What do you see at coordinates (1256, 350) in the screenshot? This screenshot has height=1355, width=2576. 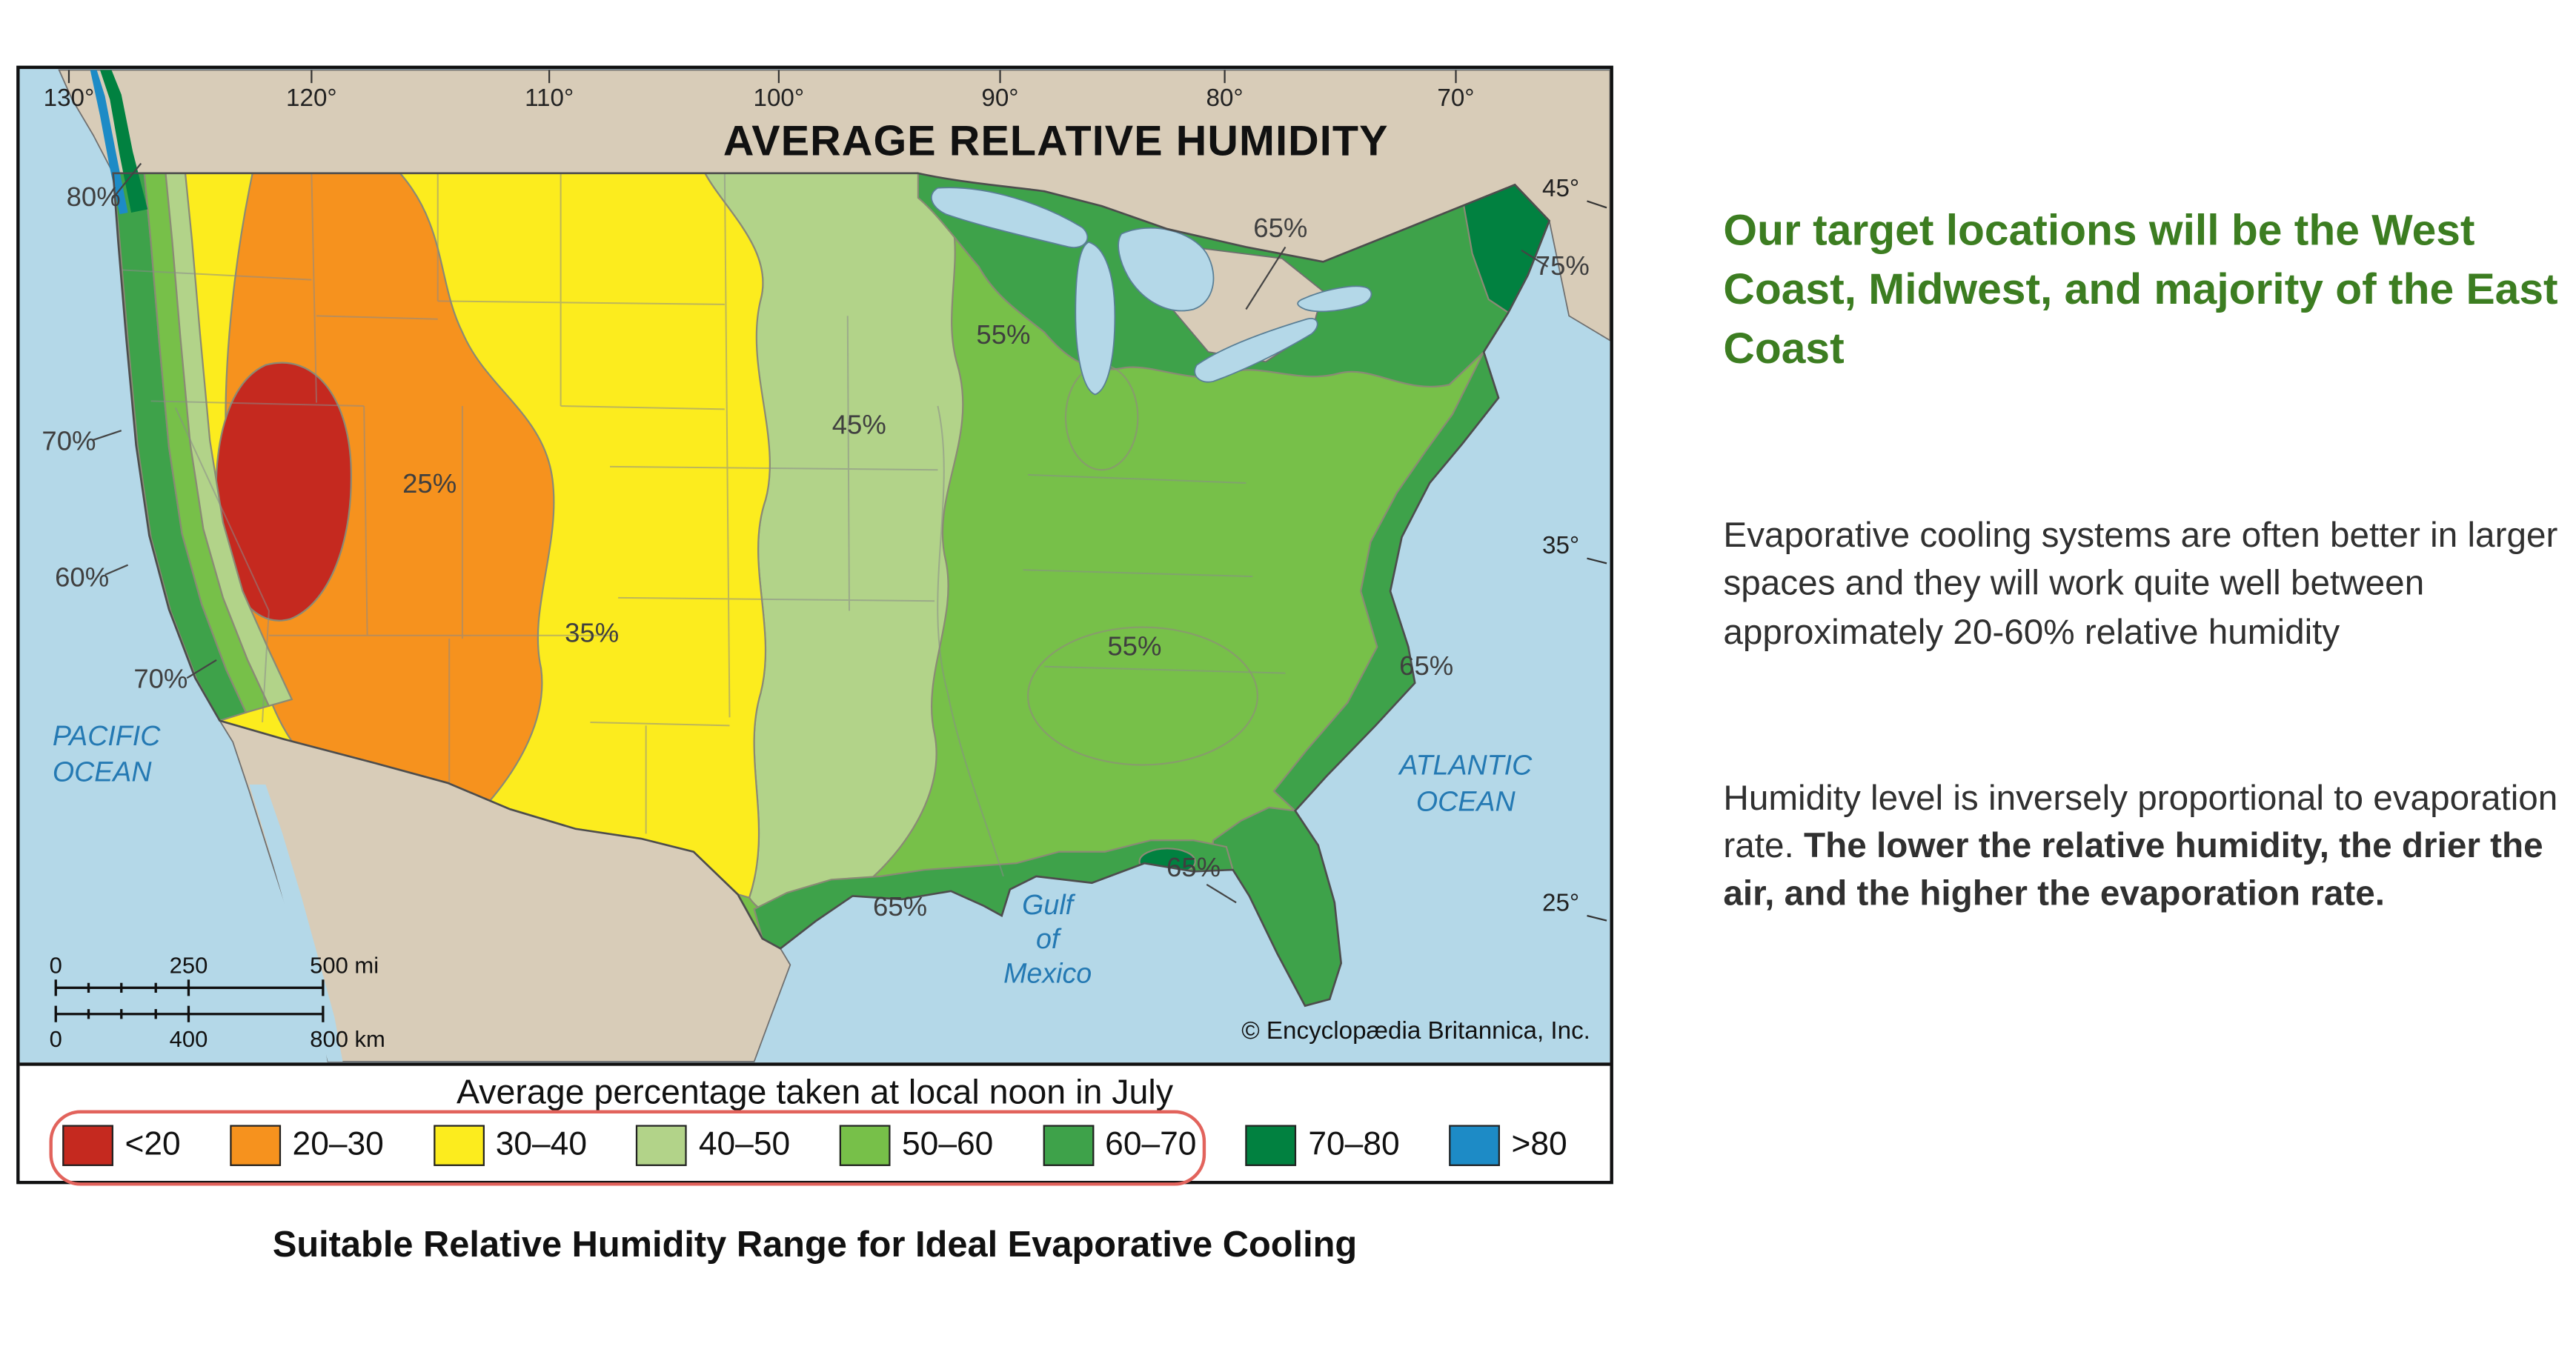 I see `lake-erie` at bounding box center [1256, 350].